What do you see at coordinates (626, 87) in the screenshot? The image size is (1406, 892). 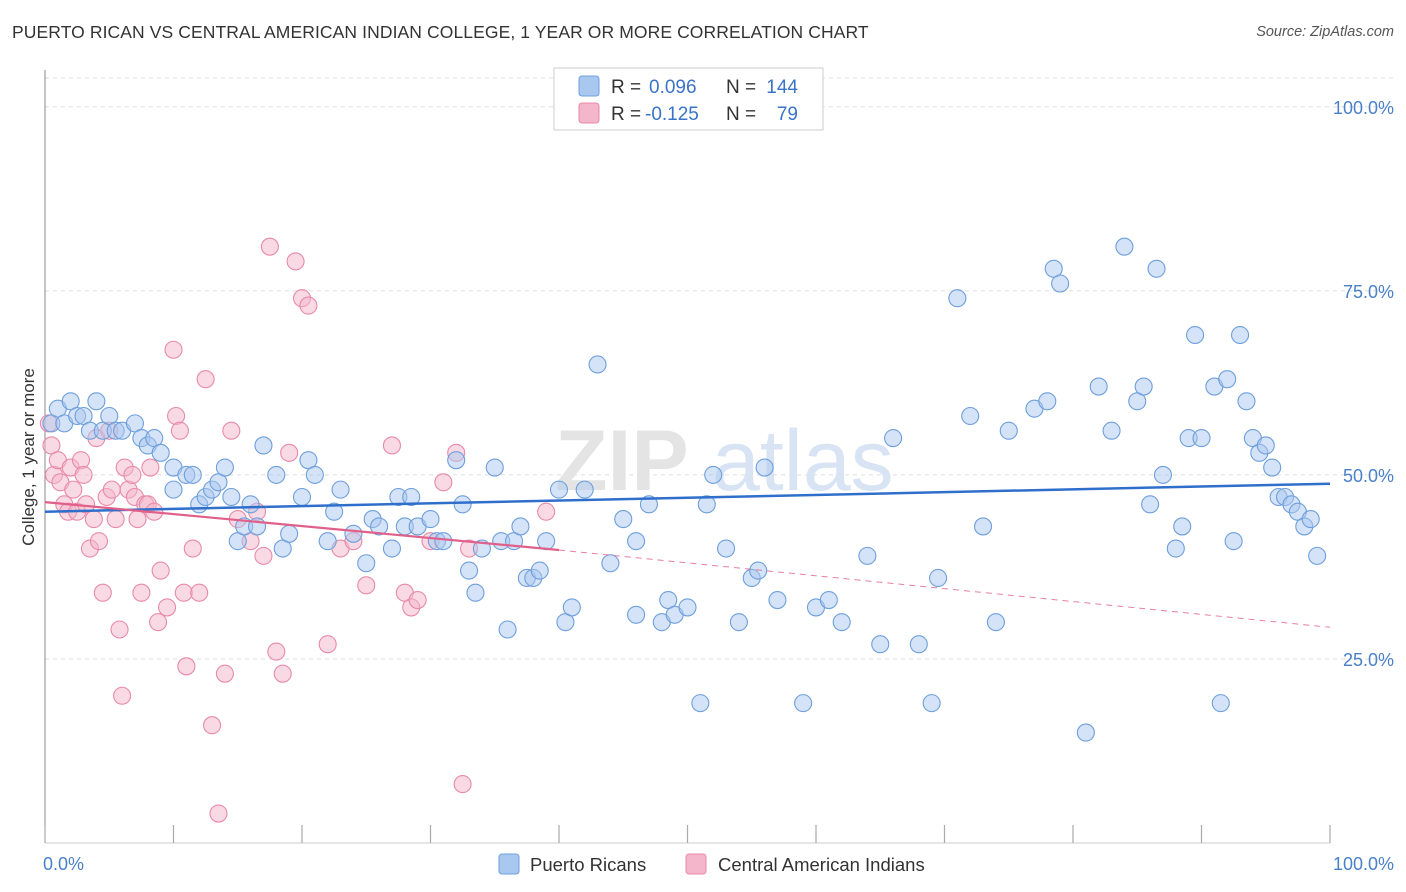 I see `legend-r-label-blue: R =` at bounding box center [626, 87].